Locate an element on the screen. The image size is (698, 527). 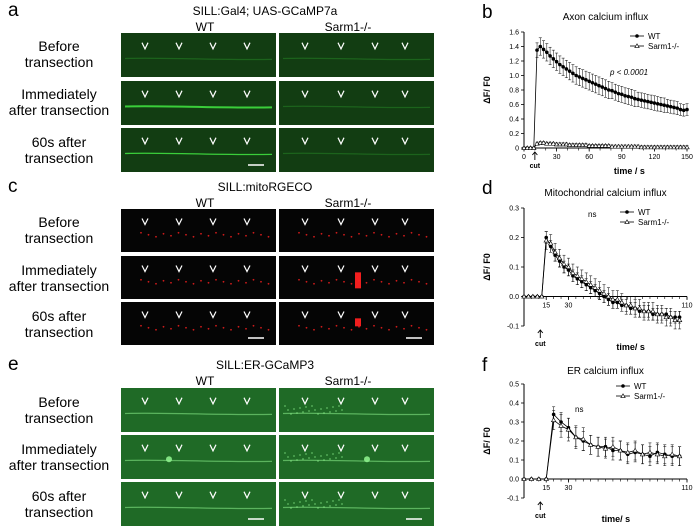
chart-title: Mitochondrial calcium influx is located at coordinates (605, 193).